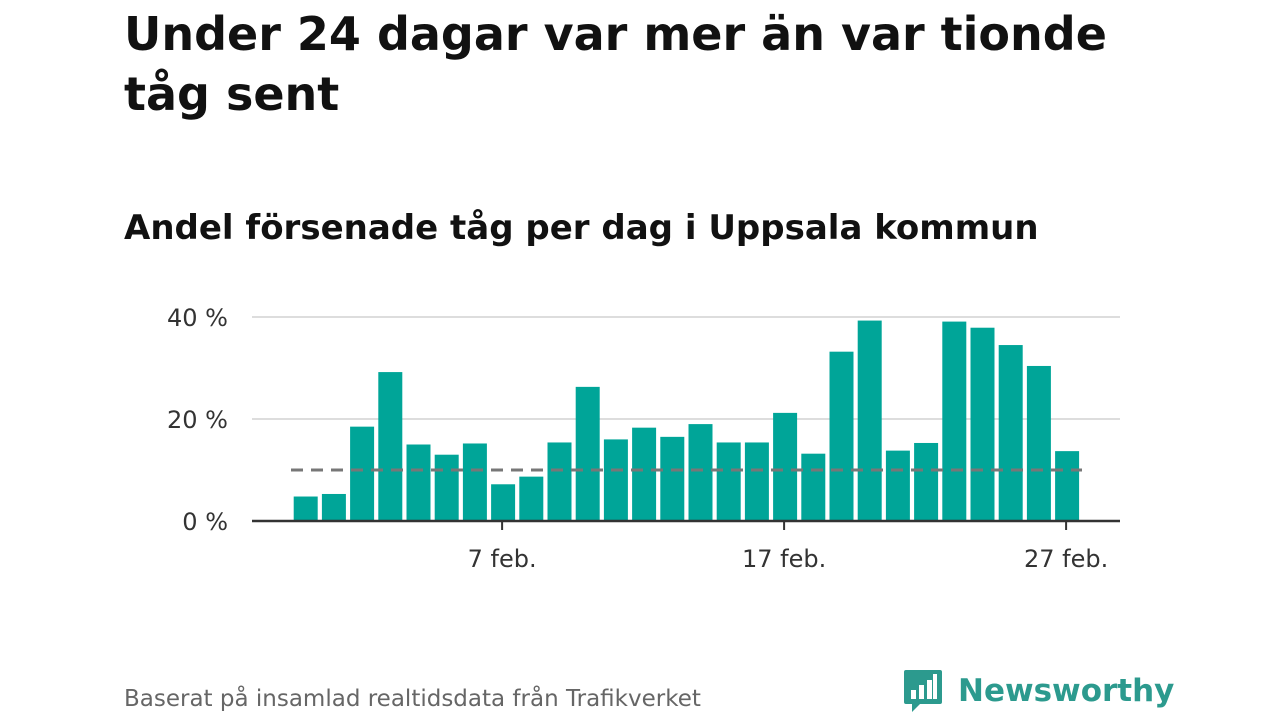 The height and width of the screenshot is (720, 1280). I want to click on x-tick-label: 17 feb., so click(784, 559).